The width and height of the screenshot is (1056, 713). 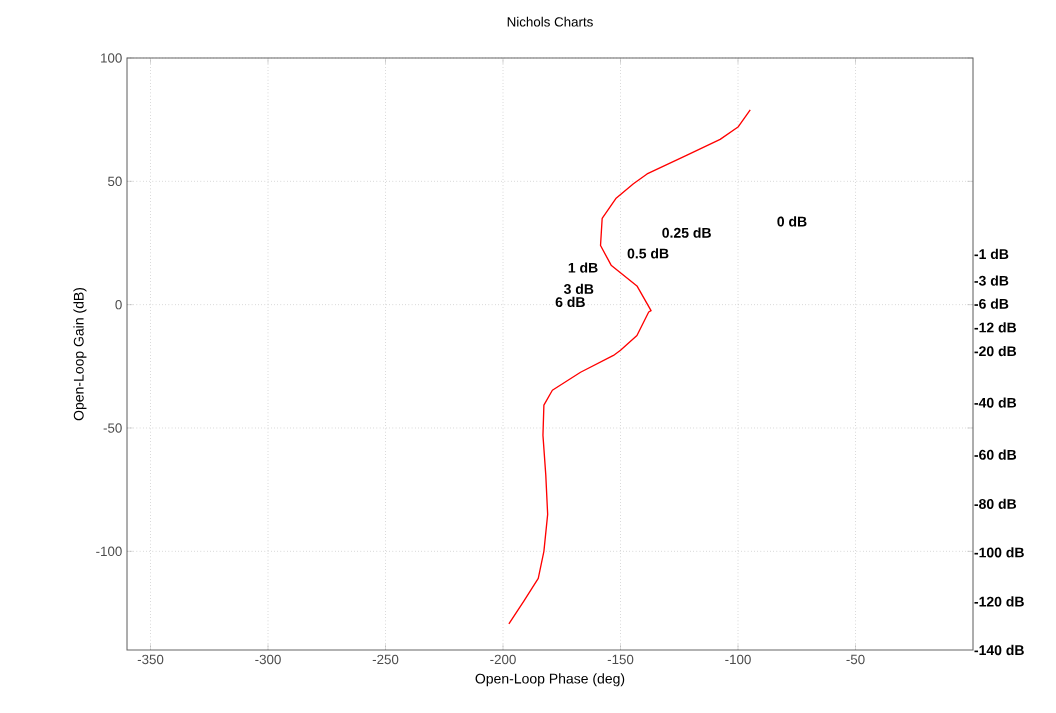 What do you see at coordinates (999, 601) in the screenshot?
I see `text: -120 dB` at bounding box center [999, 601].